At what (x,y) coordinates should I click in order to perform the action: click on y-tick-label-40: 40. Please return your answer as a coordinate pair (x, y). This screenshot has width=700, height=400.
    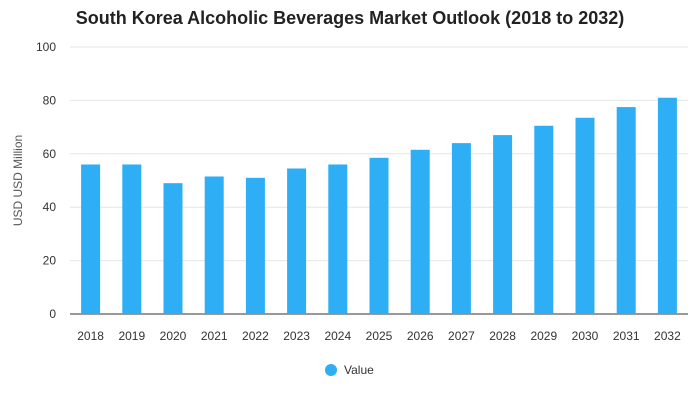
    Looking at the image, I should click on (50, 207).